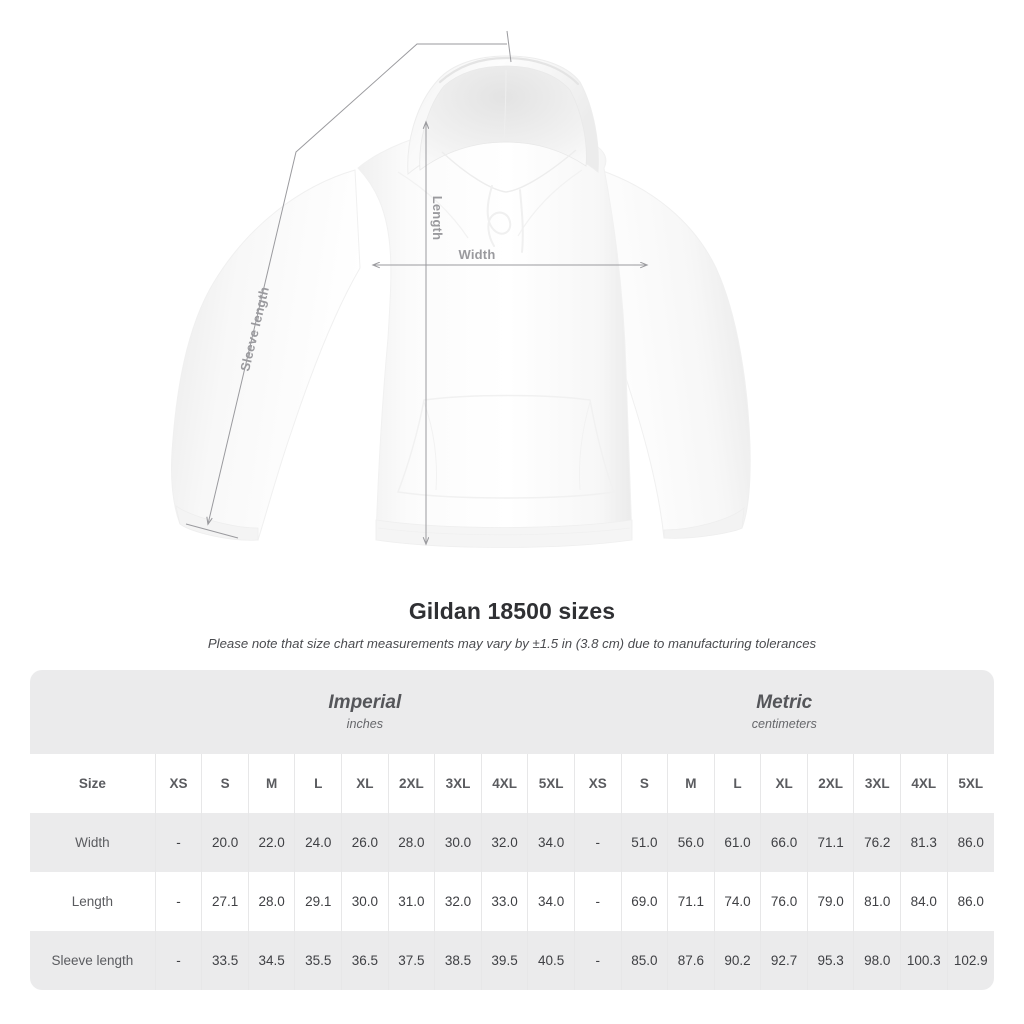  Describe the element at coordinates (970, 783) in the screenshot. I see `size-header-metric-5xl: 5XL` at that location.